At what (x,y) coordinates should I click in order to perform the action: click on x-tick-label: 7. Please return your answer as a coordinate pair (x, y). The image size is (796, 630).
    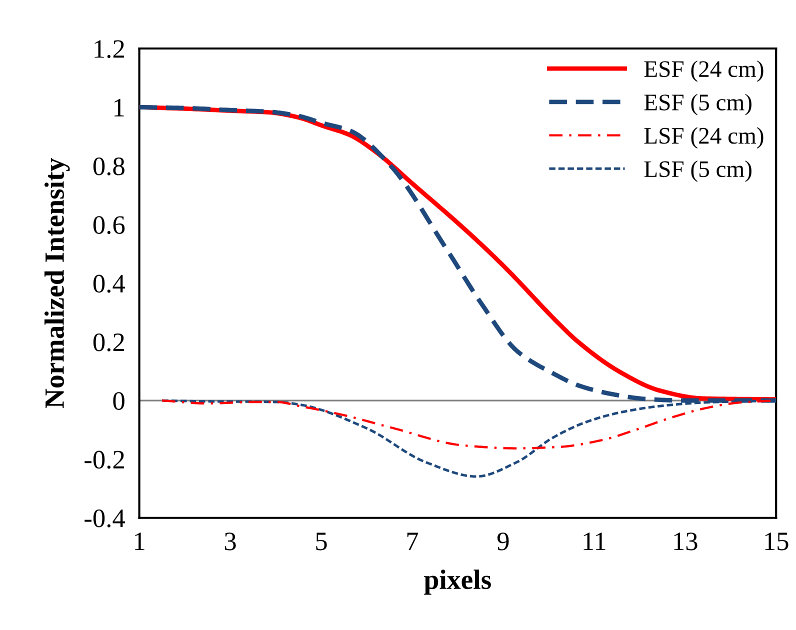
    Looking at the image, I should click on (412, 541).